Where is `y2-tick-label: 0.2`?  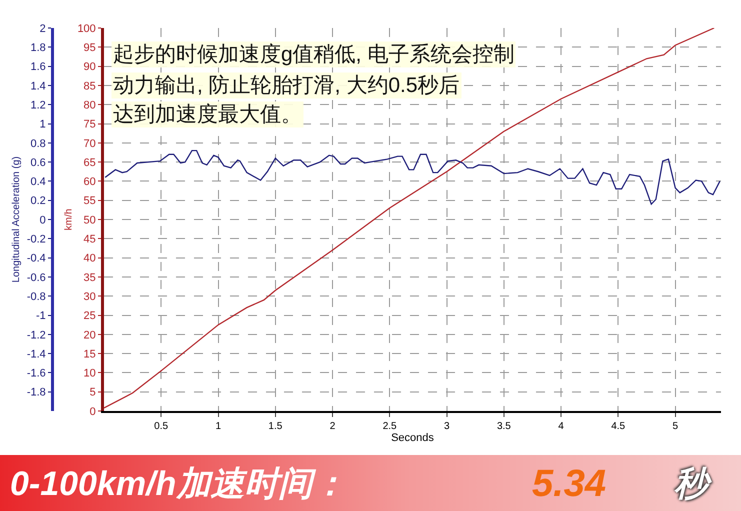
y2-tick-label: 0.2 is located at coordinates (38, 201).